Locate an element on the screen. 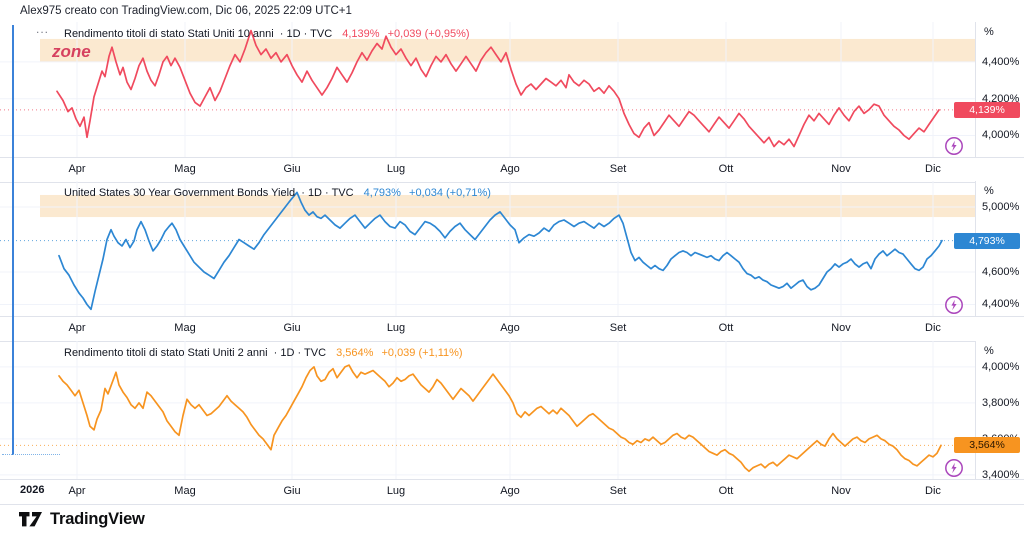  highlight-zone-band is located at coordinates (507, 206).